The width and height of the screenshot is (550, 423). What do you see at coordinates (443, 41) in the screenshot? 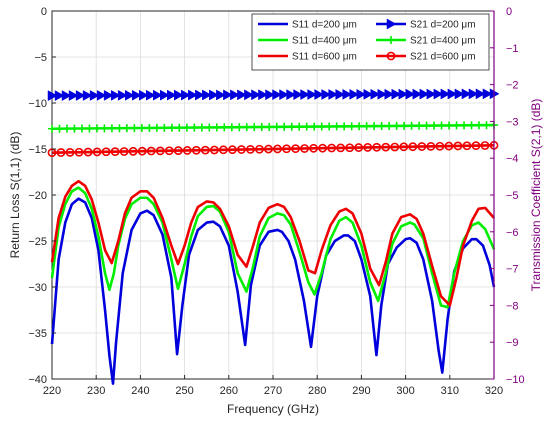
I see `legend-label: S21 d=400 μm` at bounding box center [443, 41].